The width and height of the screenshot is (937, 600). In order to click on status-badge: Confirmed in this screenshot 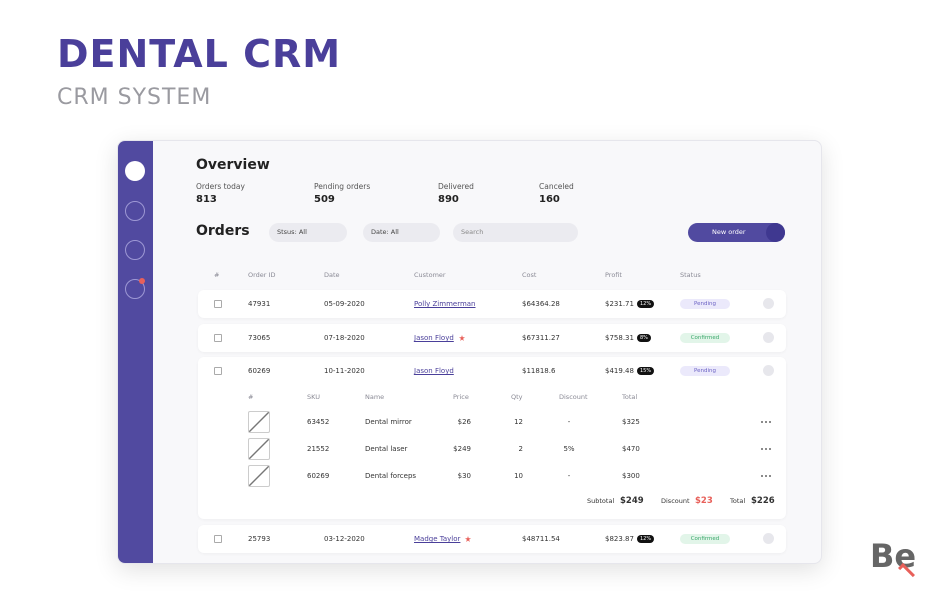, I will do `click(705, 338)`.